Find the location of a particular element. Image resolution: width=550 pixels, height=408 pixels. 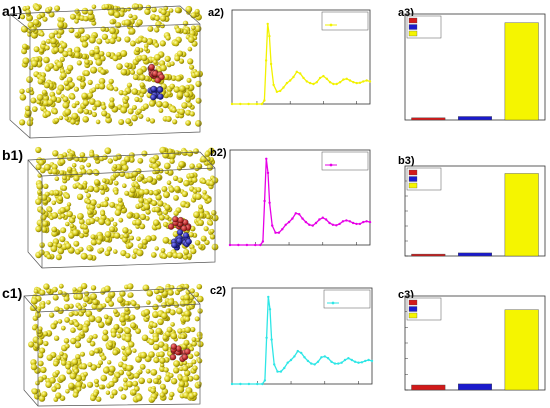

bar-amor is located at coordinates (521, 71).